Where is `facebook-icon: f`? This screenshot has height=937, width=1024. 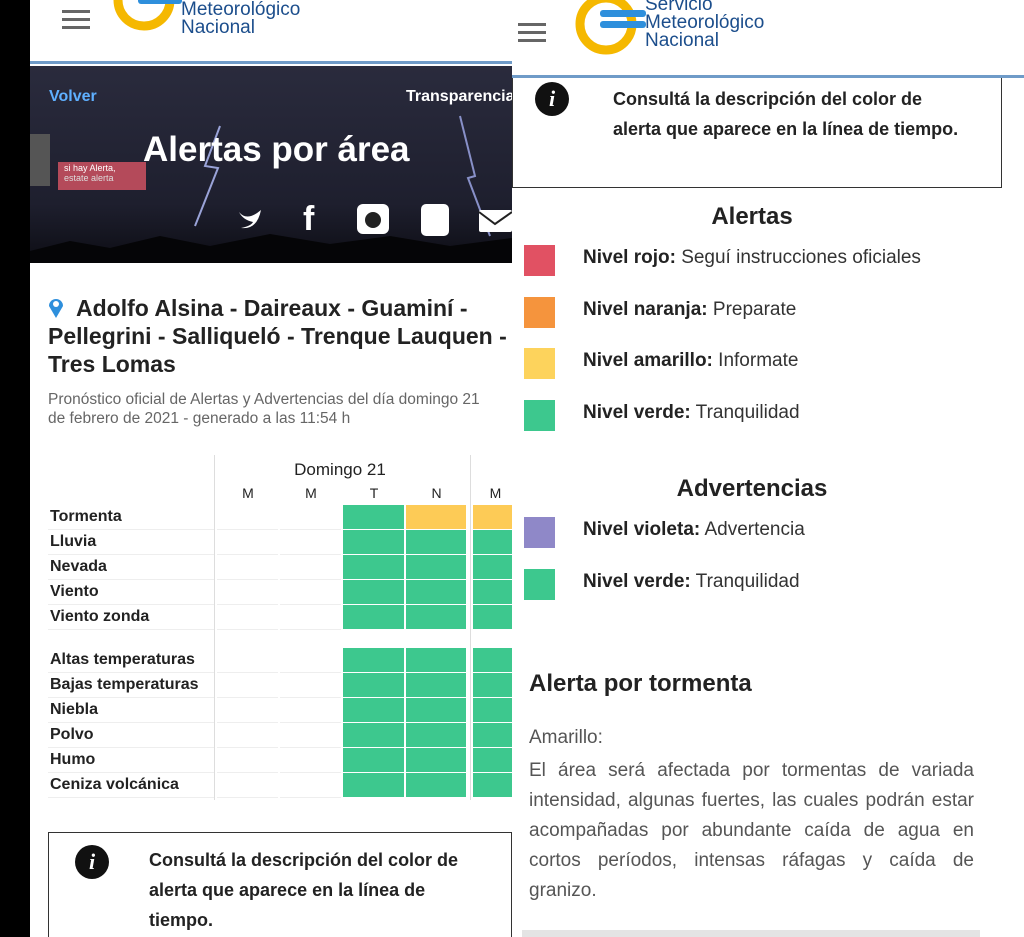 facebook-icon: f is located at coordinates (309, 219).